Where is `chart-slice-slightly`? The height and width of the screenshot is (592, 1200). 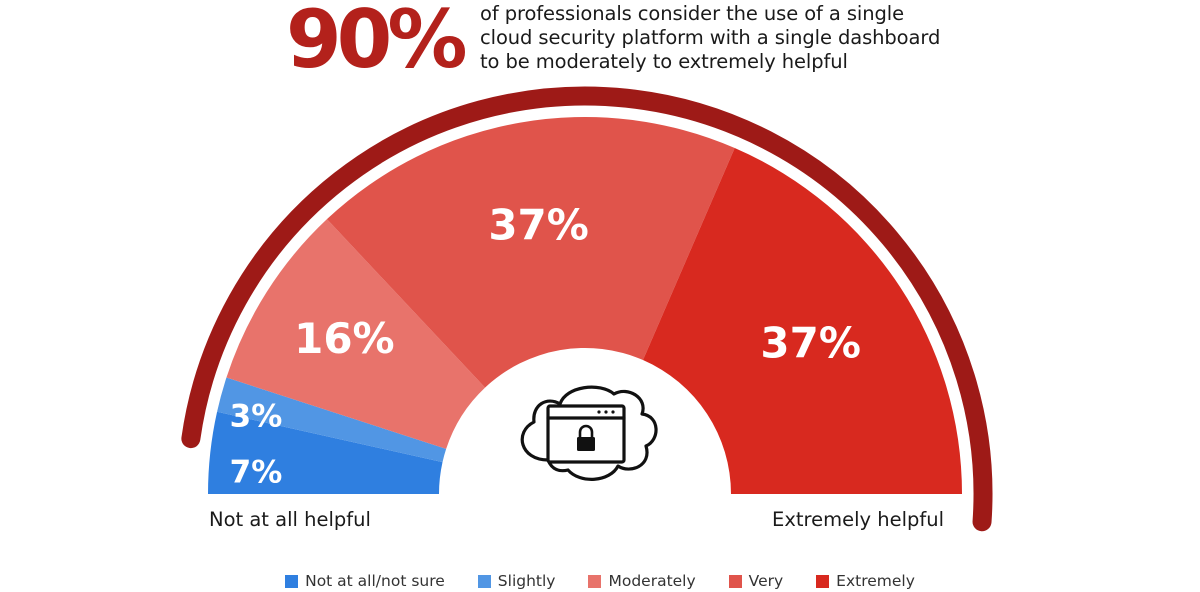 chart-slice-slightly is located at coordinates (332, 420).